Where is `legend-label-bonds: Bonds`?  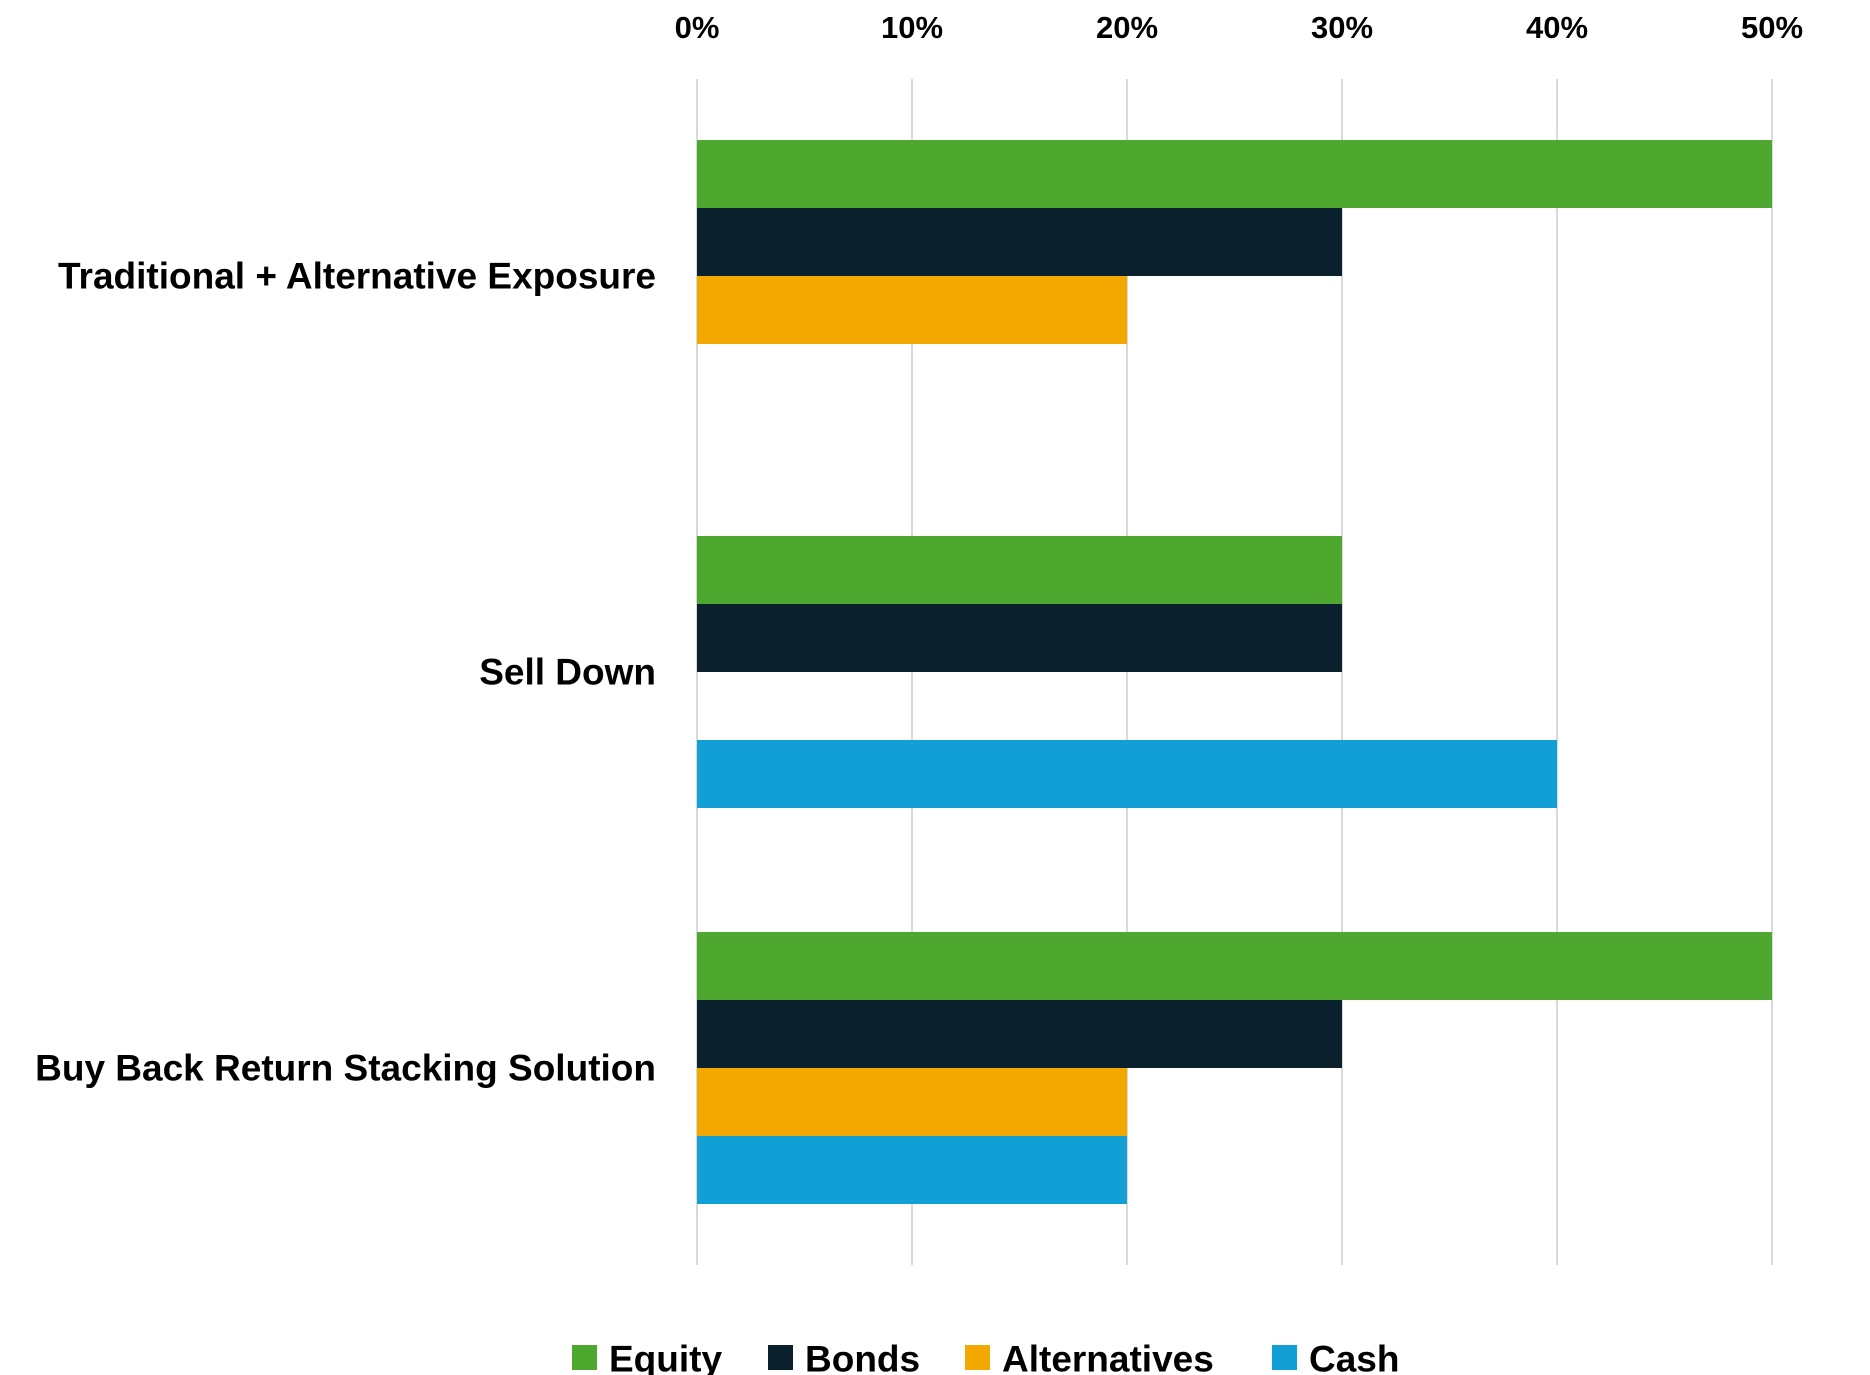 legend-label-bonds: Bonds is located at coordinates (862, 1357).